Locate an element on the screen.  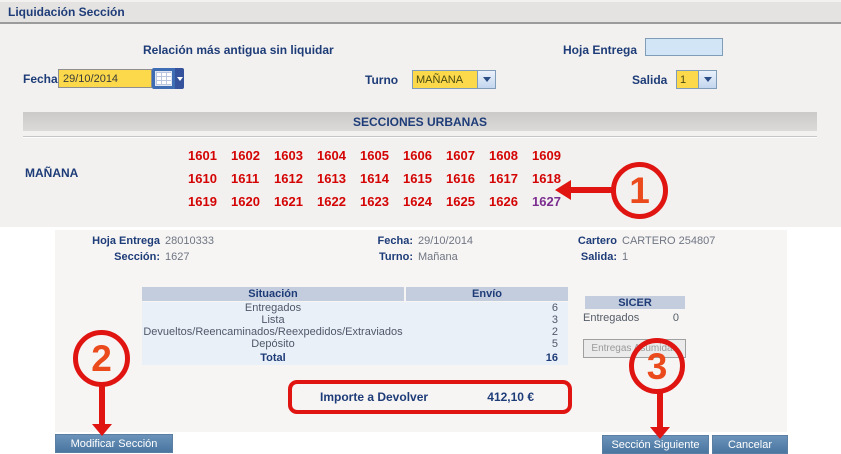
importe-devolver-box: Importe a Devolver 412,10 € is located at coordinates (430, 397).